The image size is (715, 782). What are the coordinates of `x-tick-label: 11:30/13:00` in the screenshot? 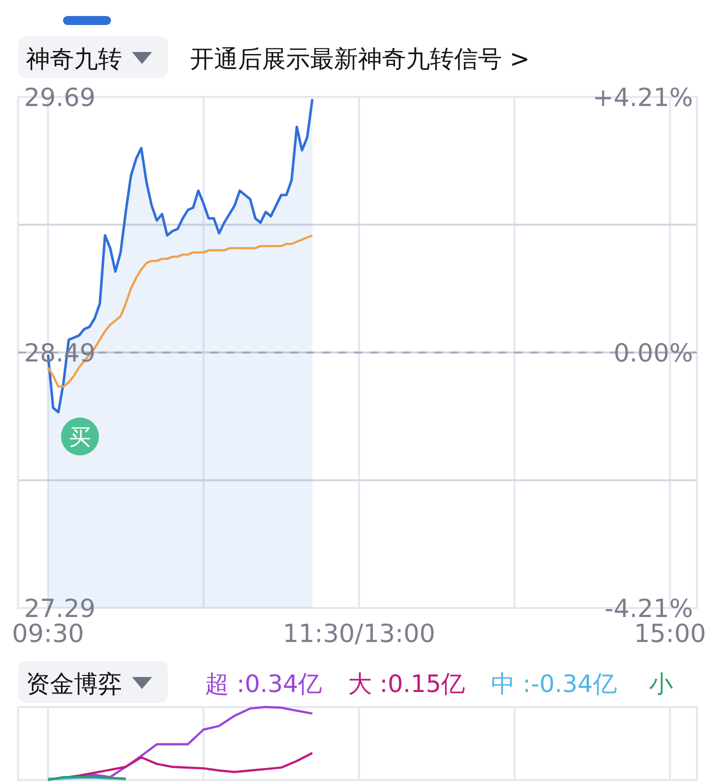 It's located at (359, 633).